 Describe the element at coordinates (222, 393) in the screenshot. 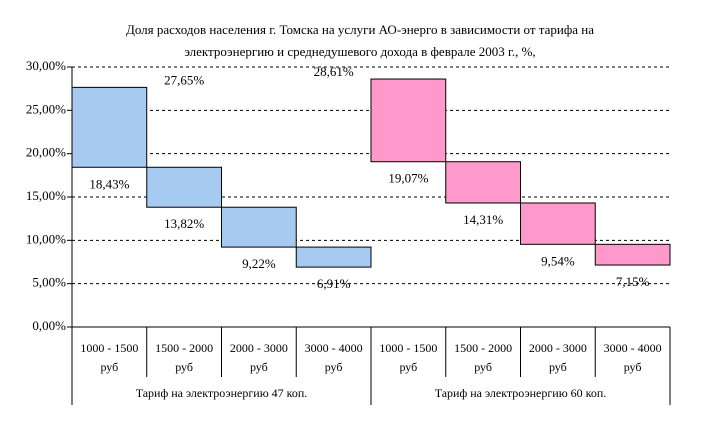

I see `group-label: Тариф на электроэнергию 47 коп.` at that location.